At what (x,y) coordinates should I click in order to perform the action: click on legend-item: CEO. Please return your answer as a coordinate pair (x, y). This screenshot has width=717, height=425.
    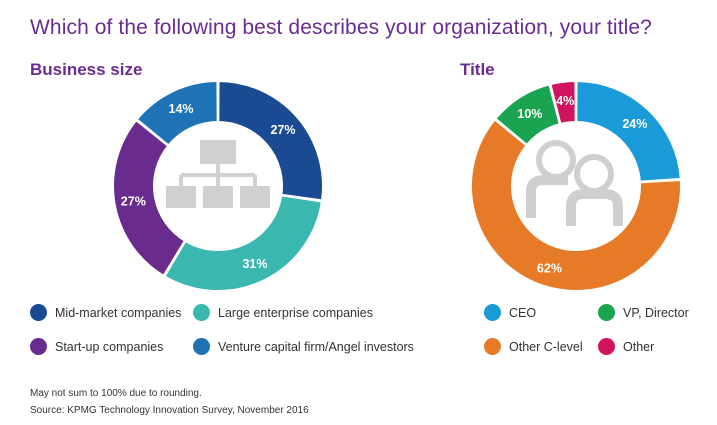
    Looking at the image, I should click on (510, 312).